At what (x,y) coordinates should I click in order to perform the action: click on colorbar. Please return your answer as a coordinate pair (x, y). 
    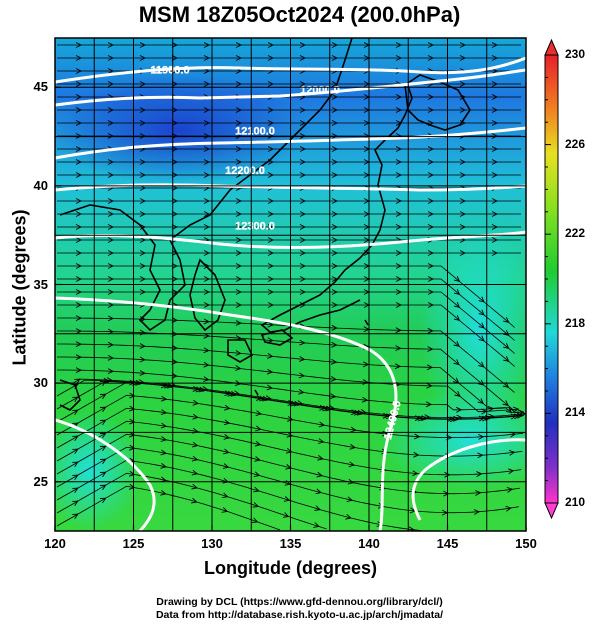
    Looking at the image, I should click on (551, 279).